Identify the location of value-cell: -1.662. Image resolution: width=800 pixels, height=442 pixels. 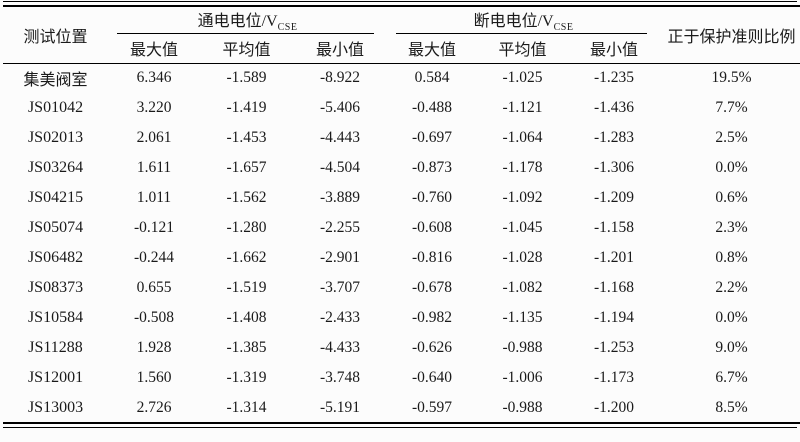
(246, 258).